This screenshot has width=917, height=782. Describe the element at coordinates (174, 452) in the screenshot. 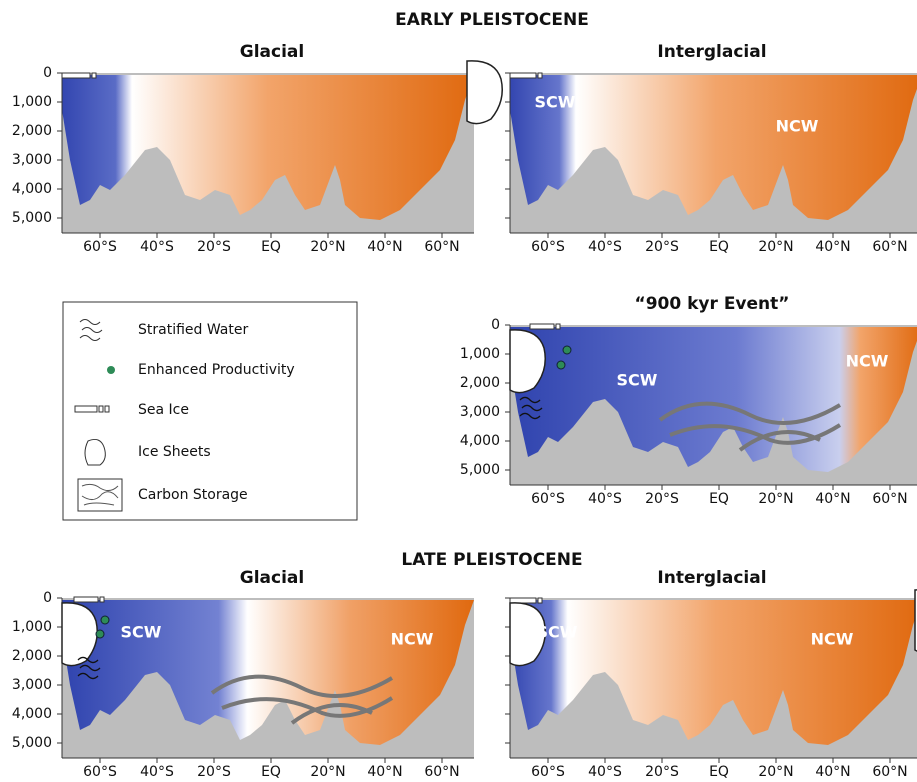

I see `legend-label: Ice Sheets` at that location.